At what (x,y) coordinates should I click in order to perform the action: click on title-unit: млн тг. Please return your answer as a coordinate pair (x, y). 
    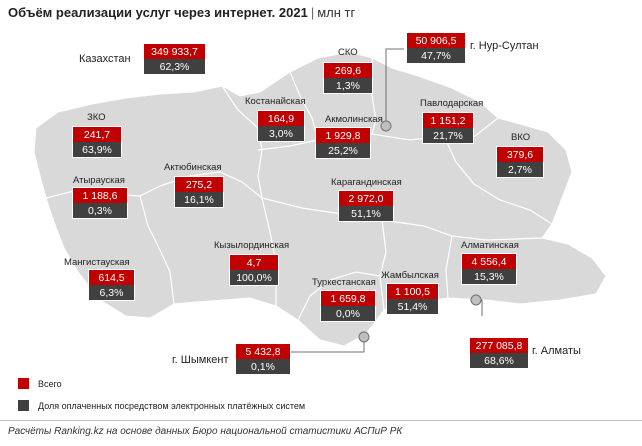
    Looking at the image, I should click on (336, 12).